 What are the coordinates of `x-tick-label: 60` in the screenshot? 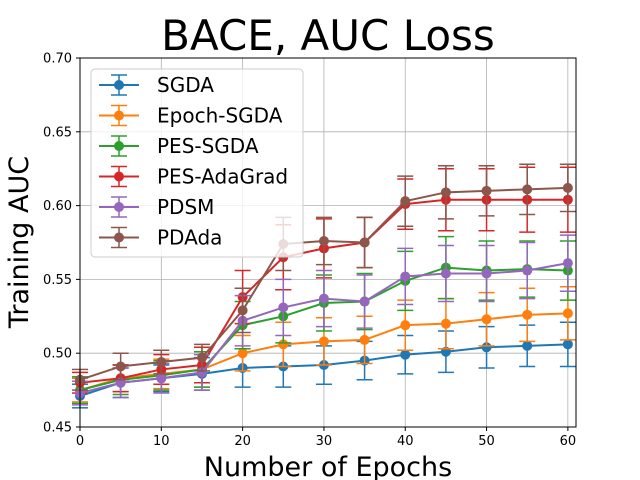 It's located at (568, 441).